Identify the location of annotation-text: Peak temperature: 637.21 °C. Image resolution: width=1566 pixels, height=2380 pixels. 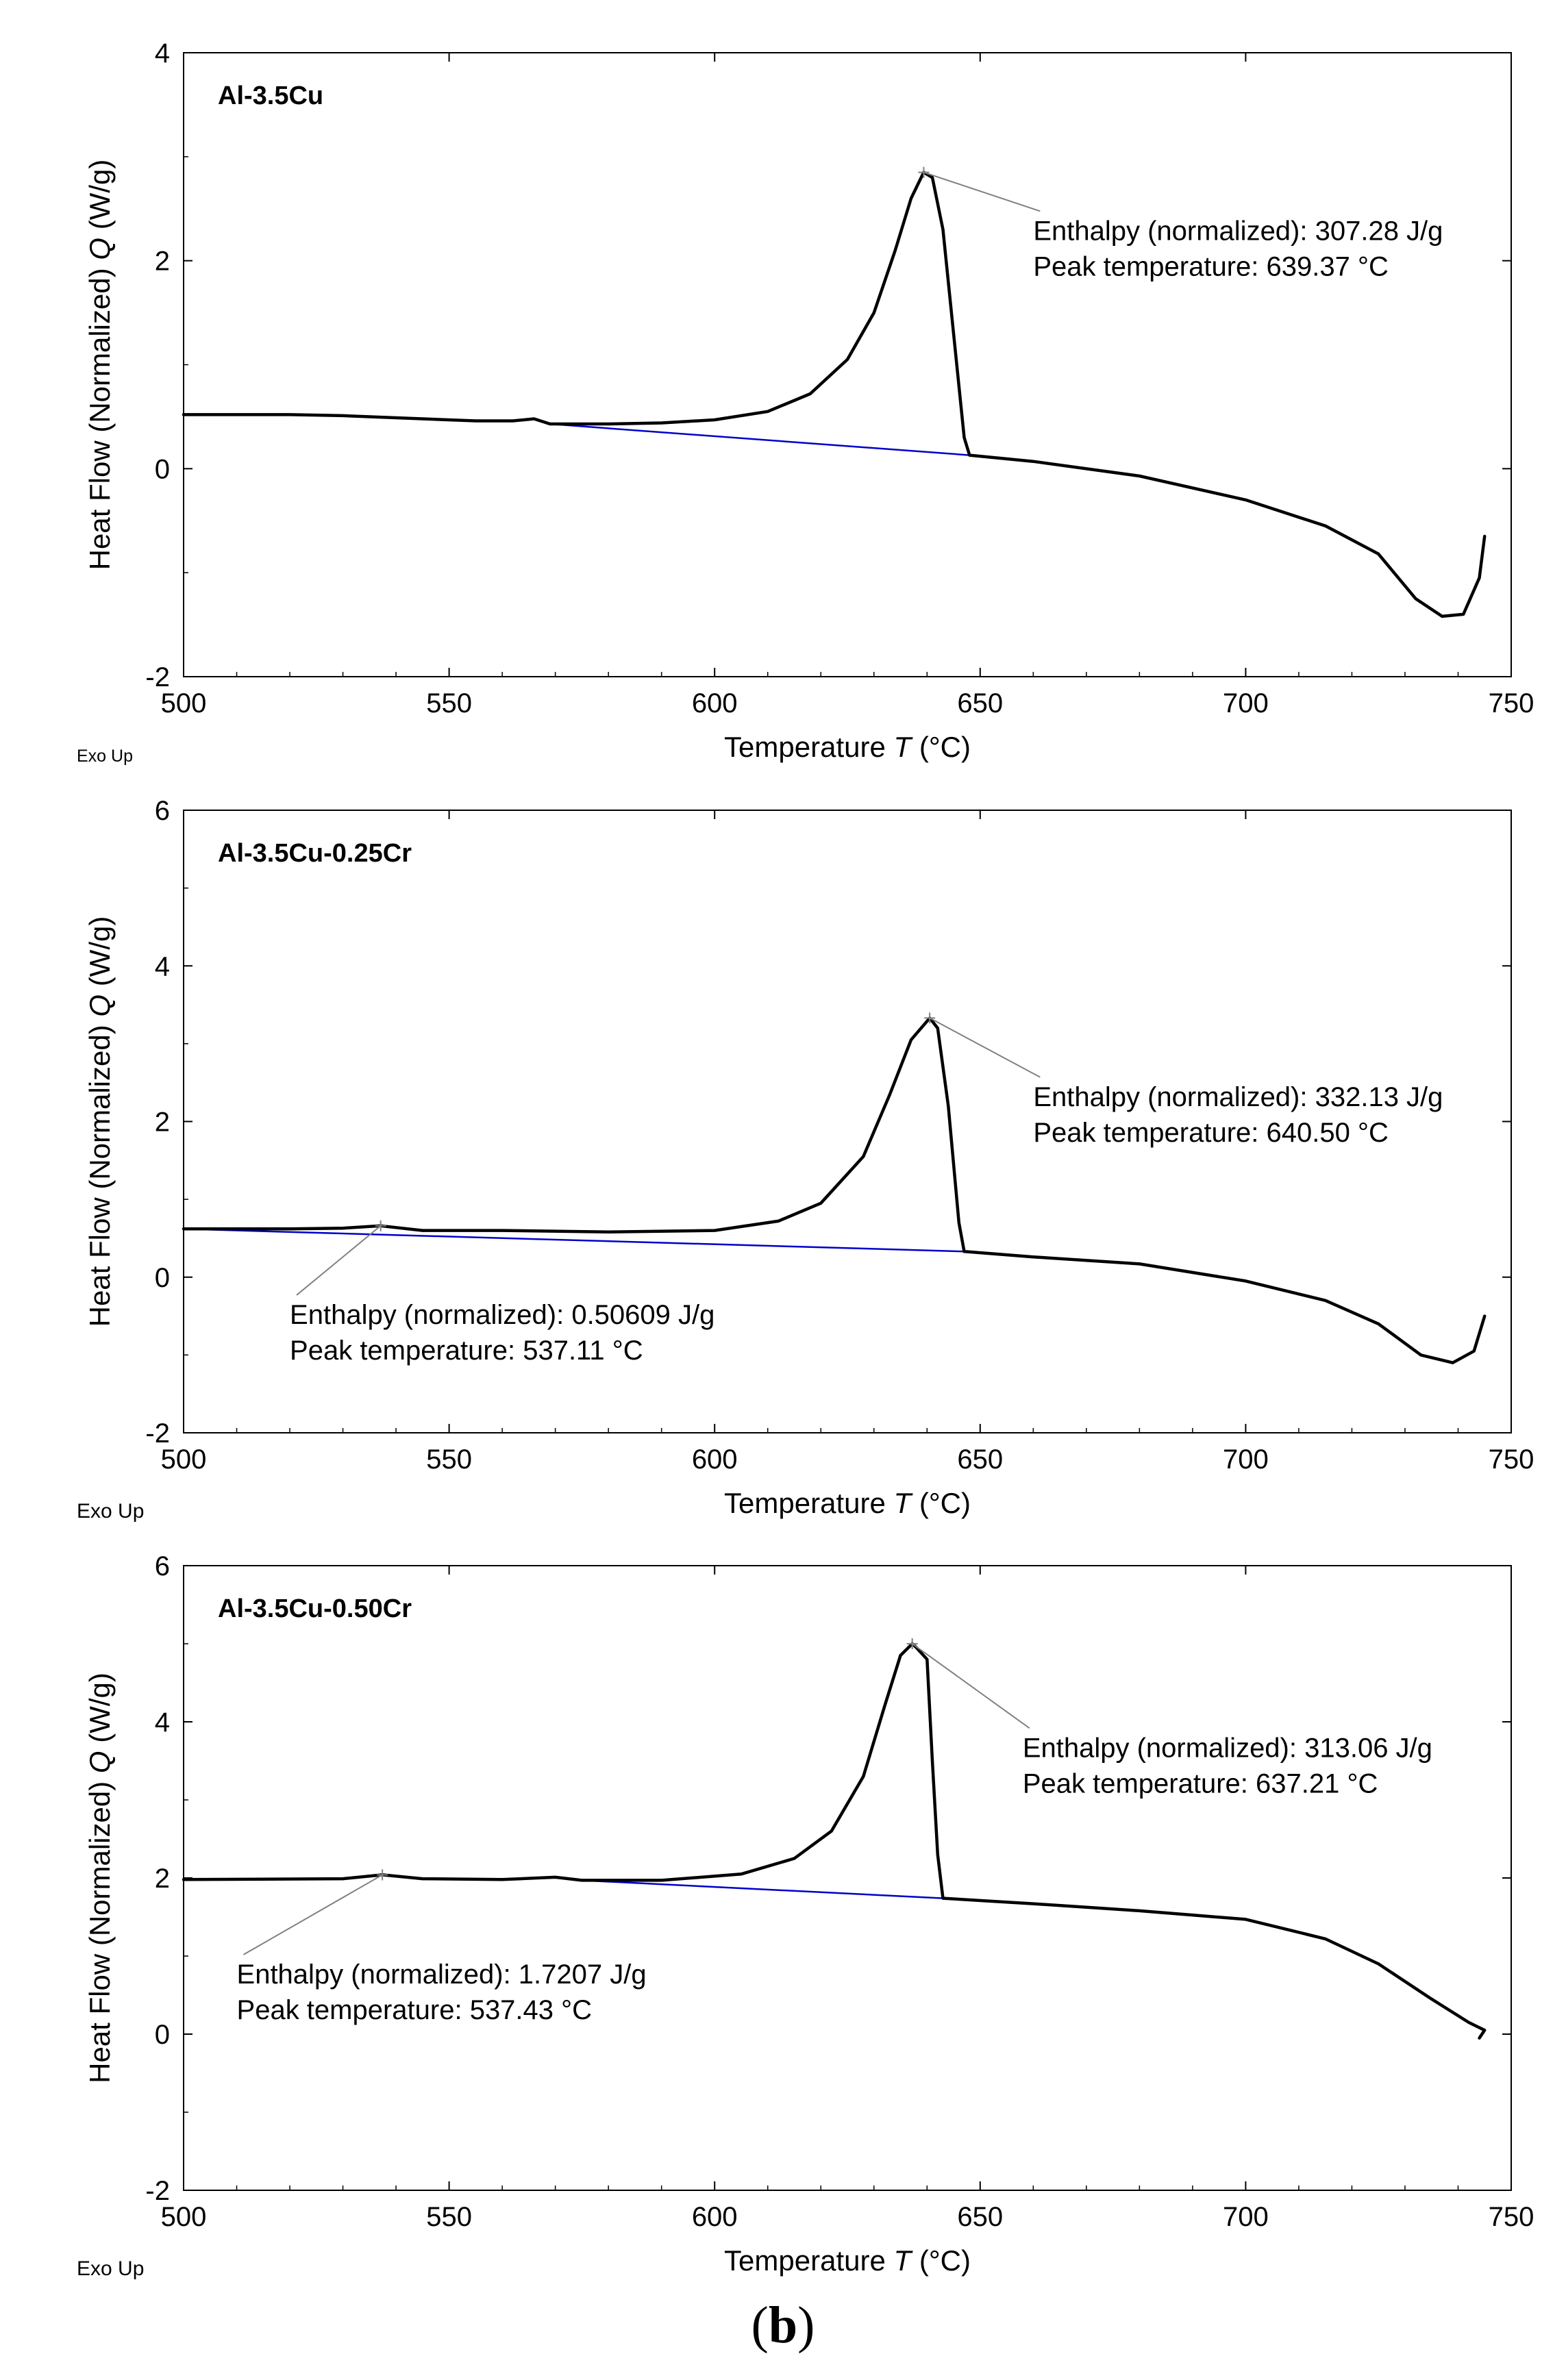
(1200, 1783).